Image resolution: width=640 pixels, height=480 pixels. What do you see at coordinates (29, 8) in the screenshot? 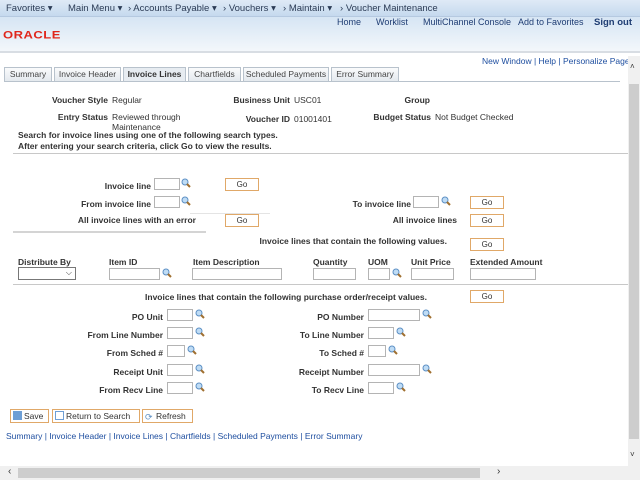
I see `favorites-menu: Favorites ▾` at bounding box center [29, 8].